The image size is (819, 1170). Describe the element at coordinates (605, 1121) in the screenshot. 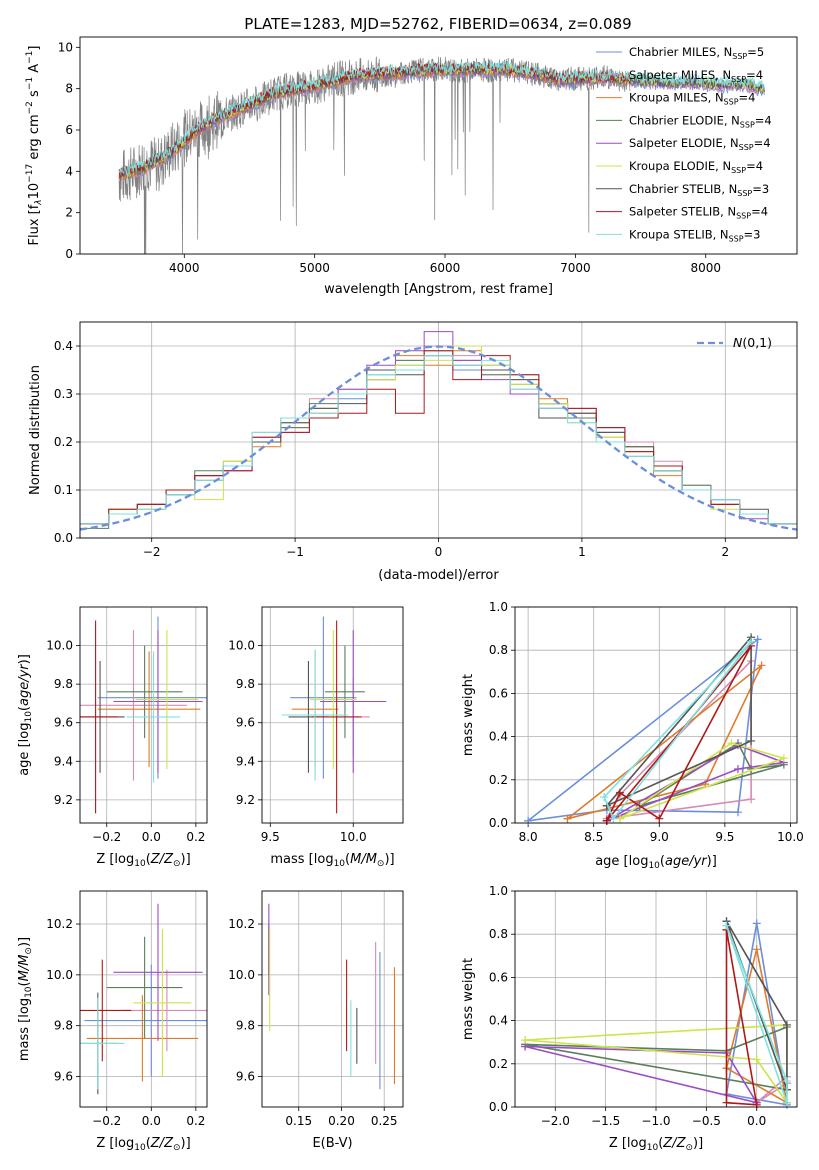

I see `x-tick-label: −1.5` at that location.